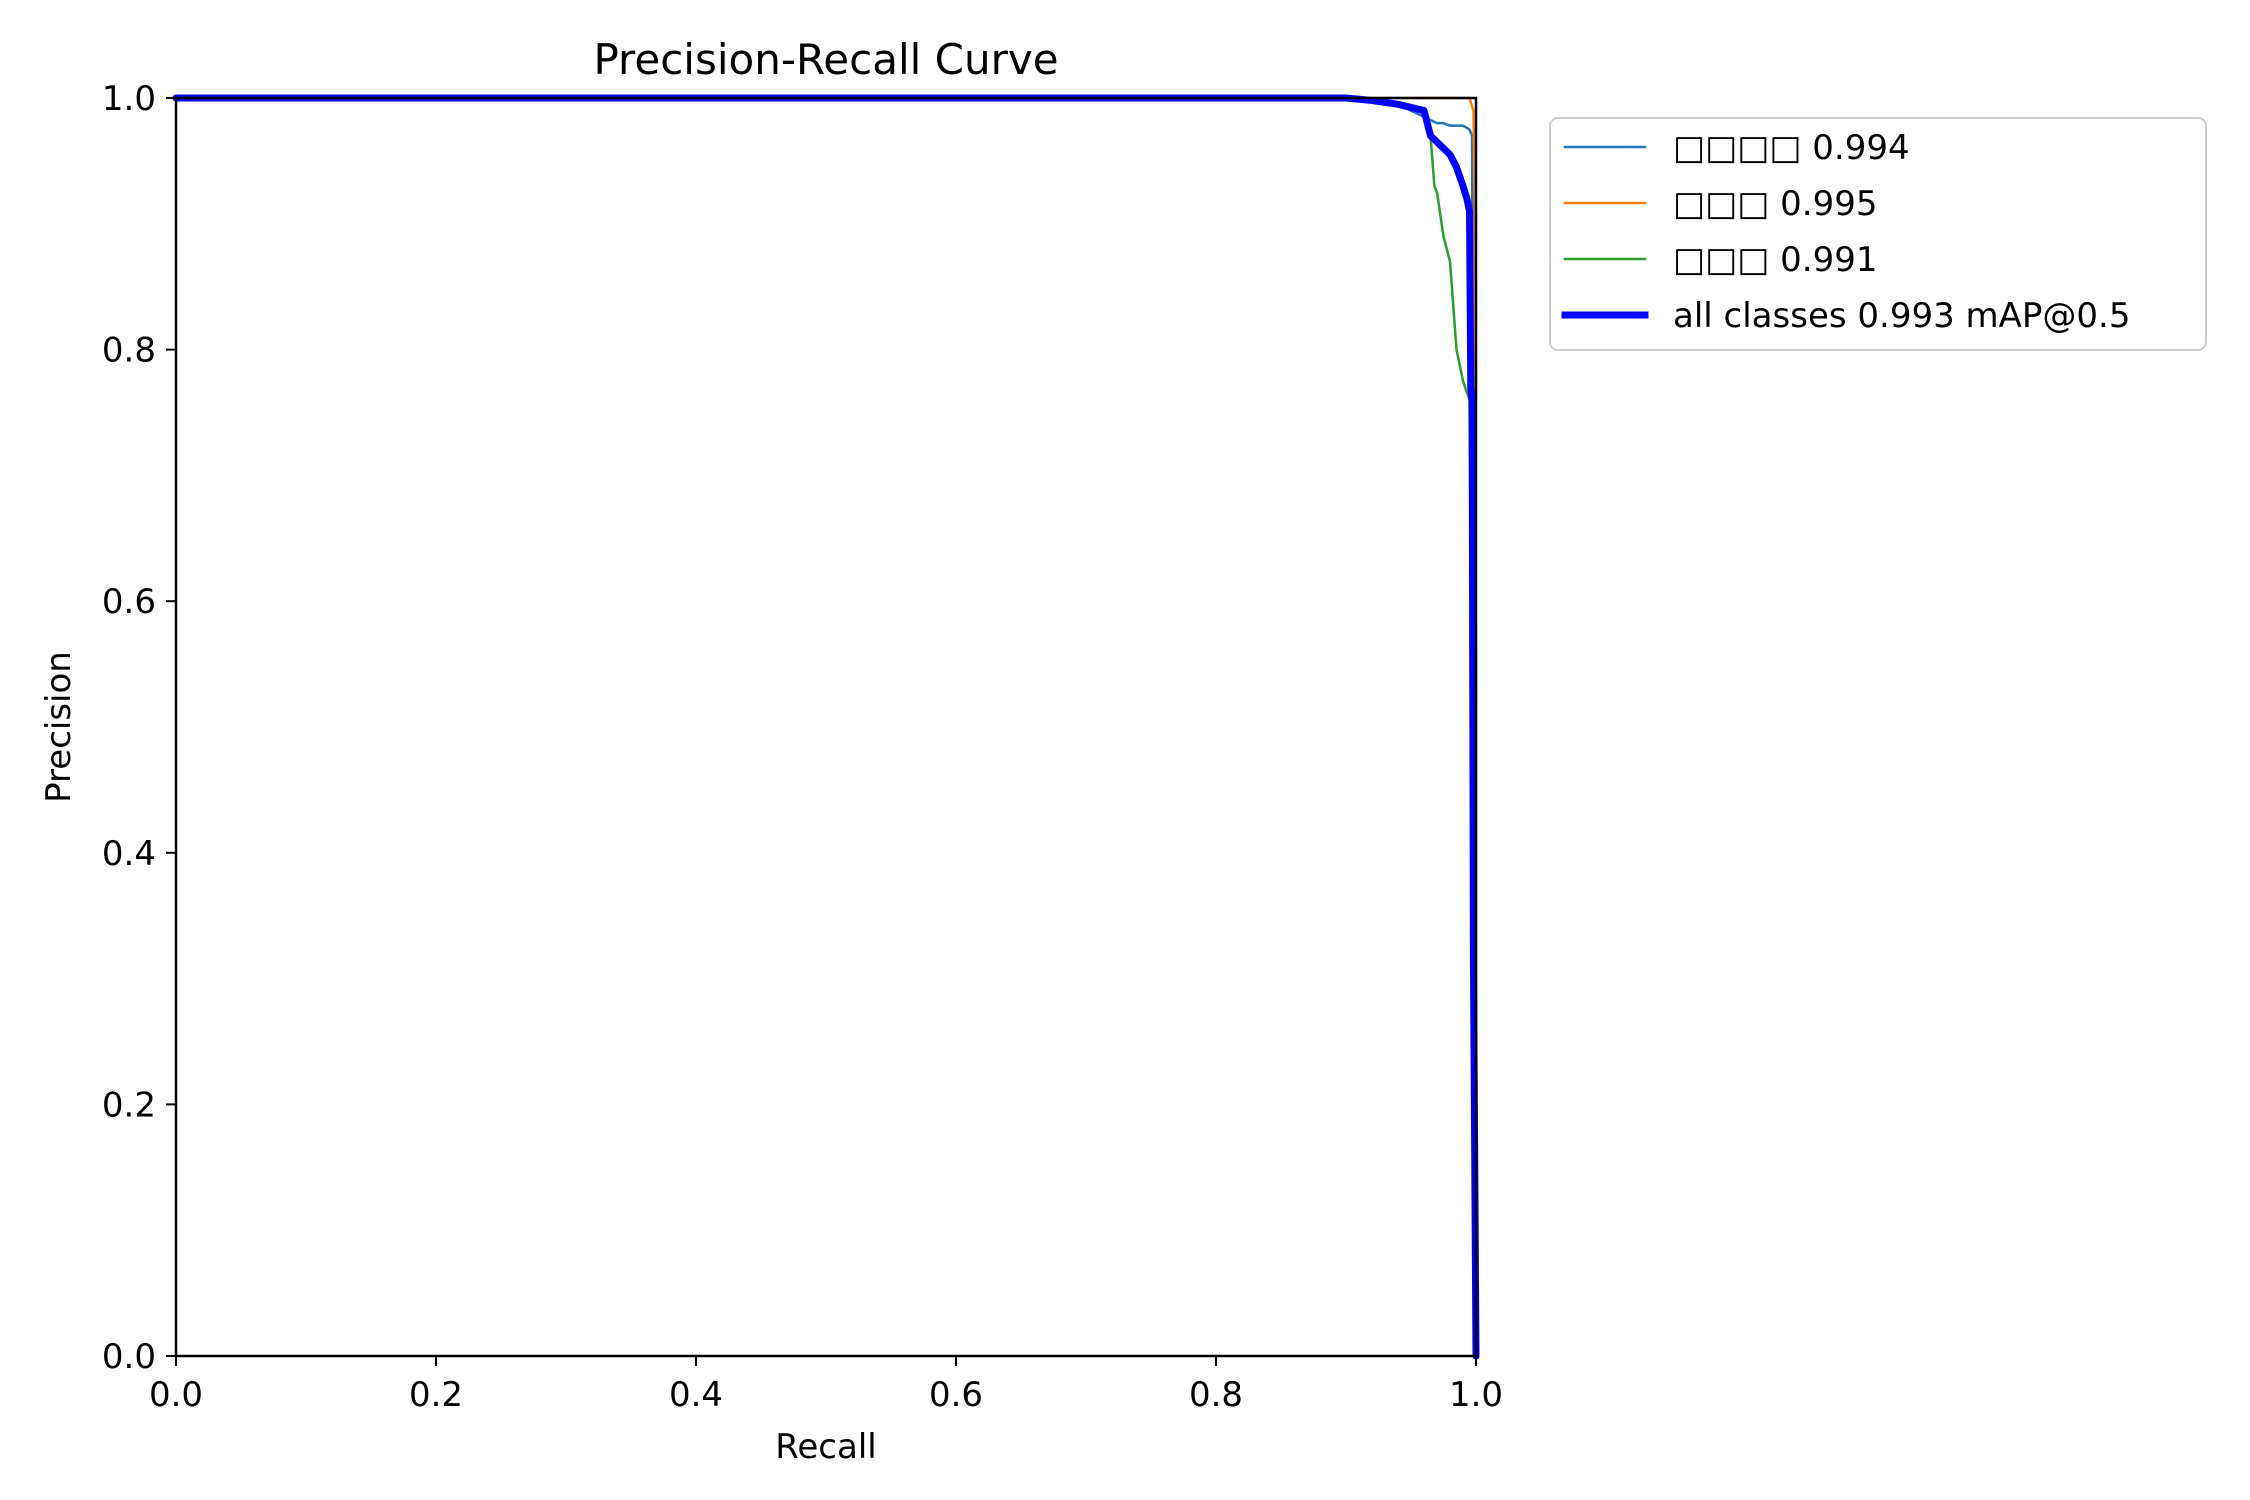 The image size is (2250, 1500). Describe the element at coordinates (129, 602) in the screenshot. I see `y-tick-label: 0.6` at that location.